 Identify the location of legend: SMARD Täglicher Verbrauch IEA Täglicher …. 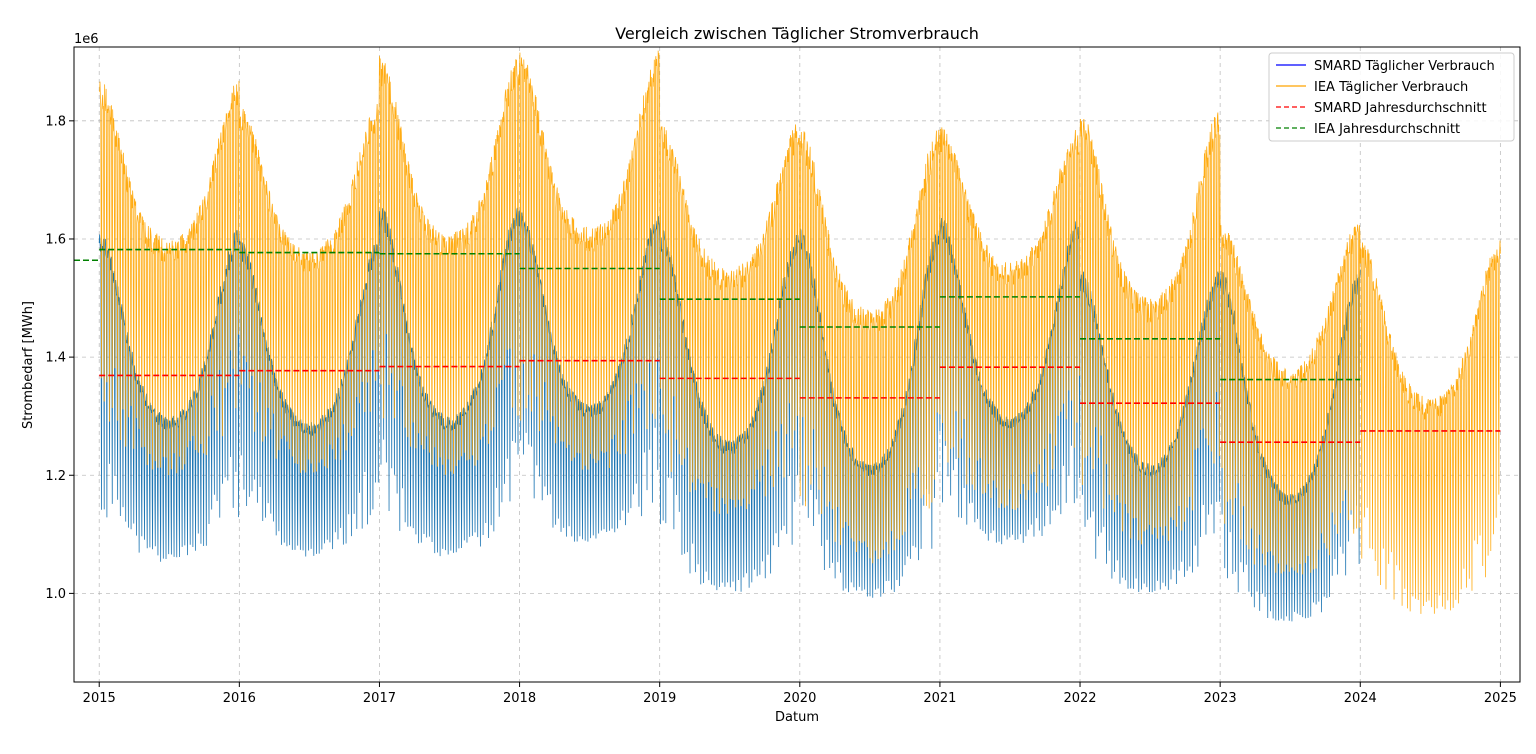
(1391, 97).